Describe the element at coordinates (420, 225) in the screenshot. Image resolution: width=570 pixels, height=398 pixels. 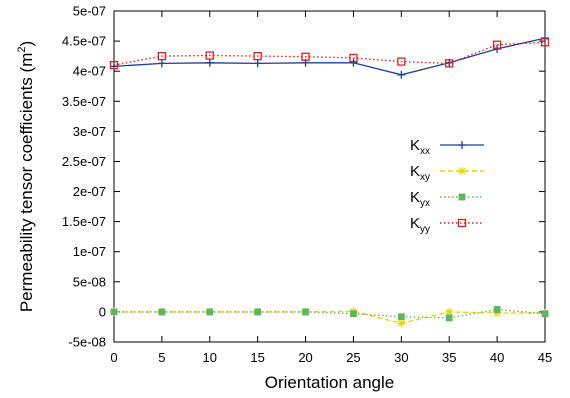
I see `legend-label: Kyy` at that location.